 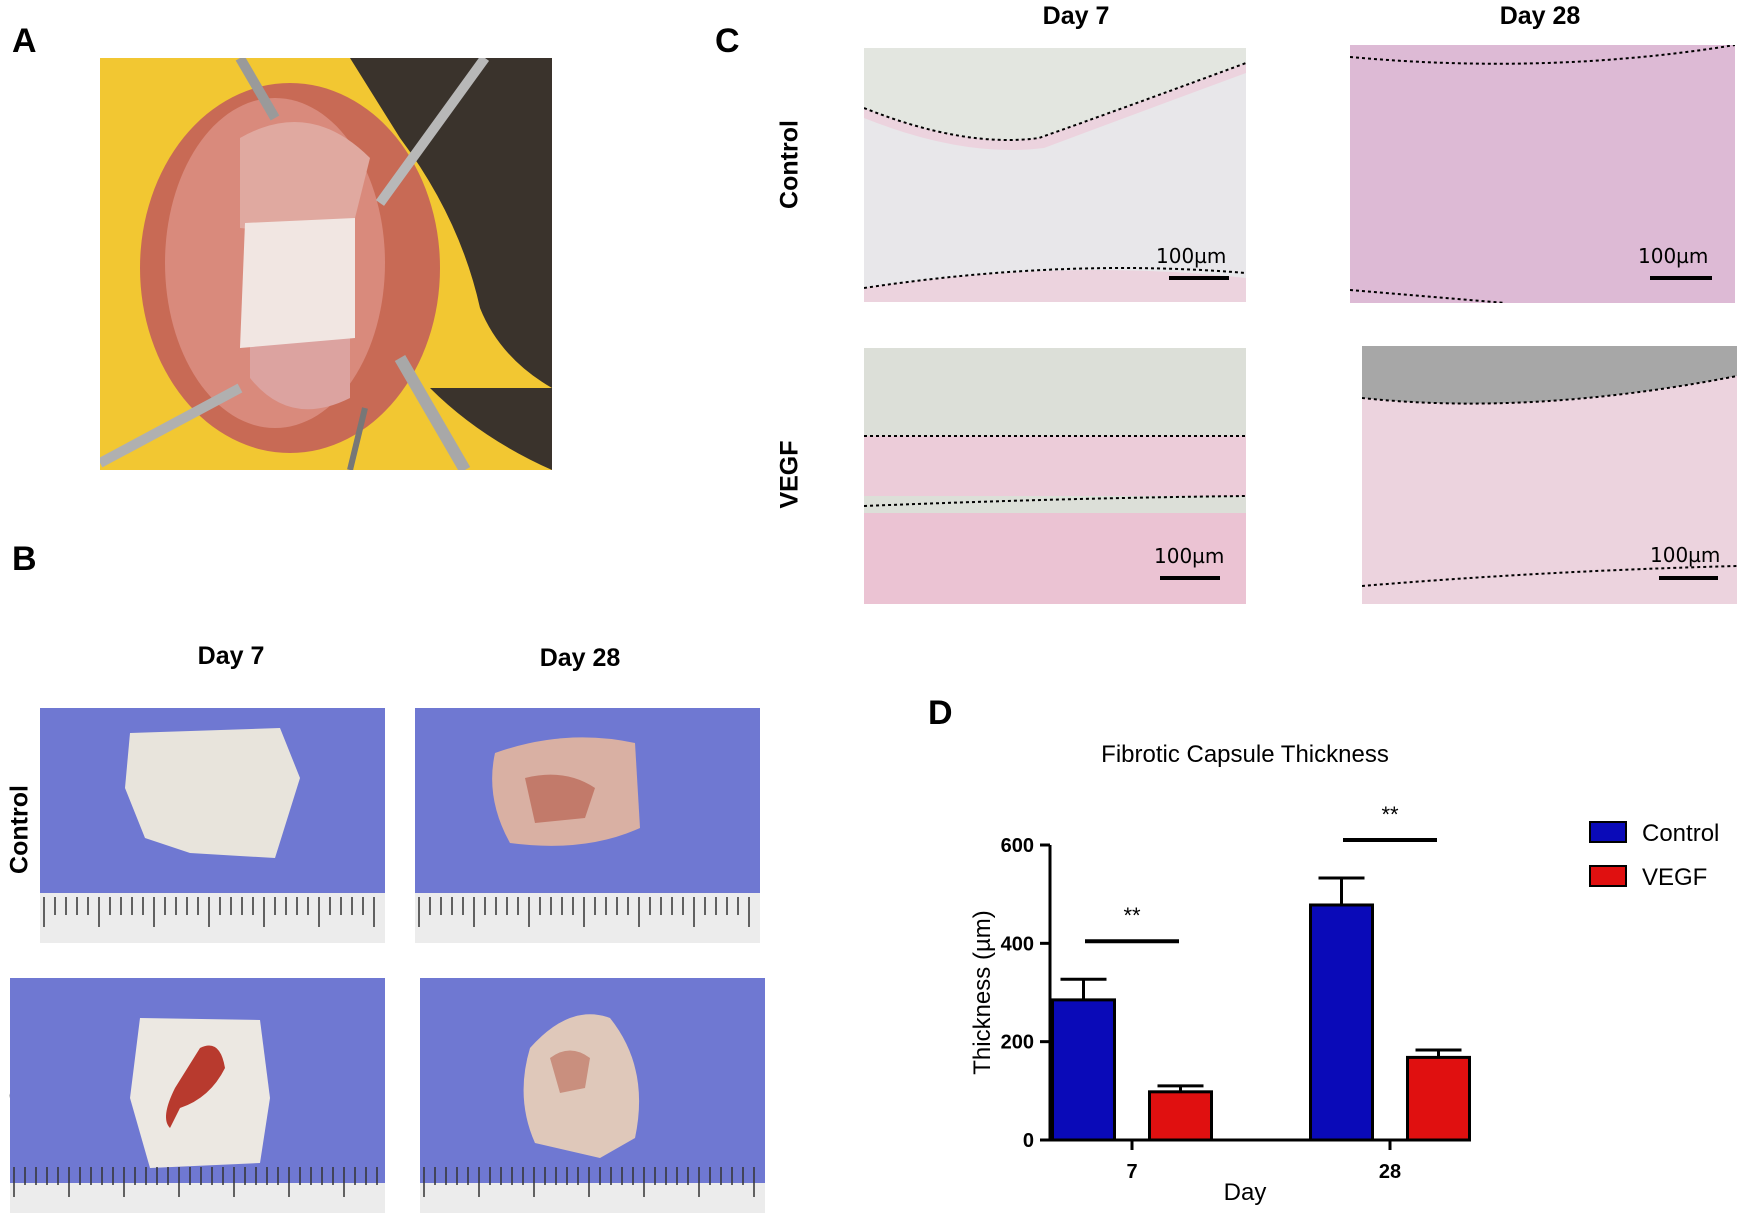 I want to click on y-axis-title: Thickness (µm), so click(x=982, y=992).